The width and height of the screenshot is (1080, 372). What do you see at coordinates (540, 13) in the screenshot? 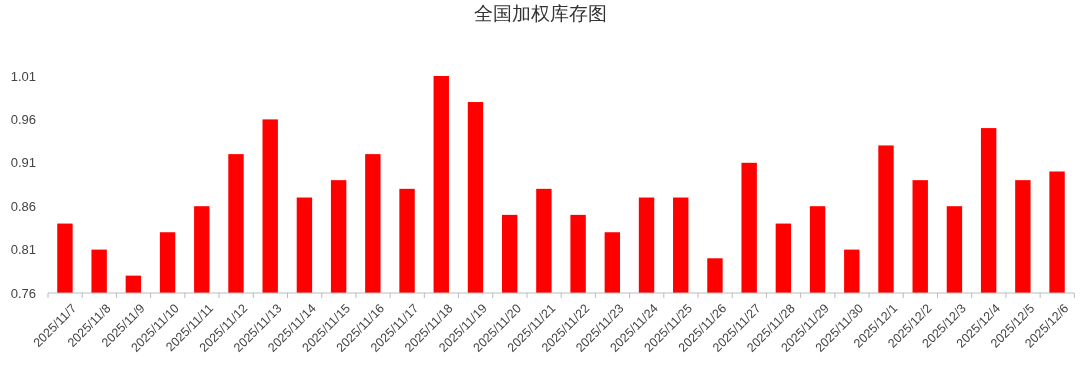
I see `chart-title: 全国加权库存图` at bounding box center [540, 13].